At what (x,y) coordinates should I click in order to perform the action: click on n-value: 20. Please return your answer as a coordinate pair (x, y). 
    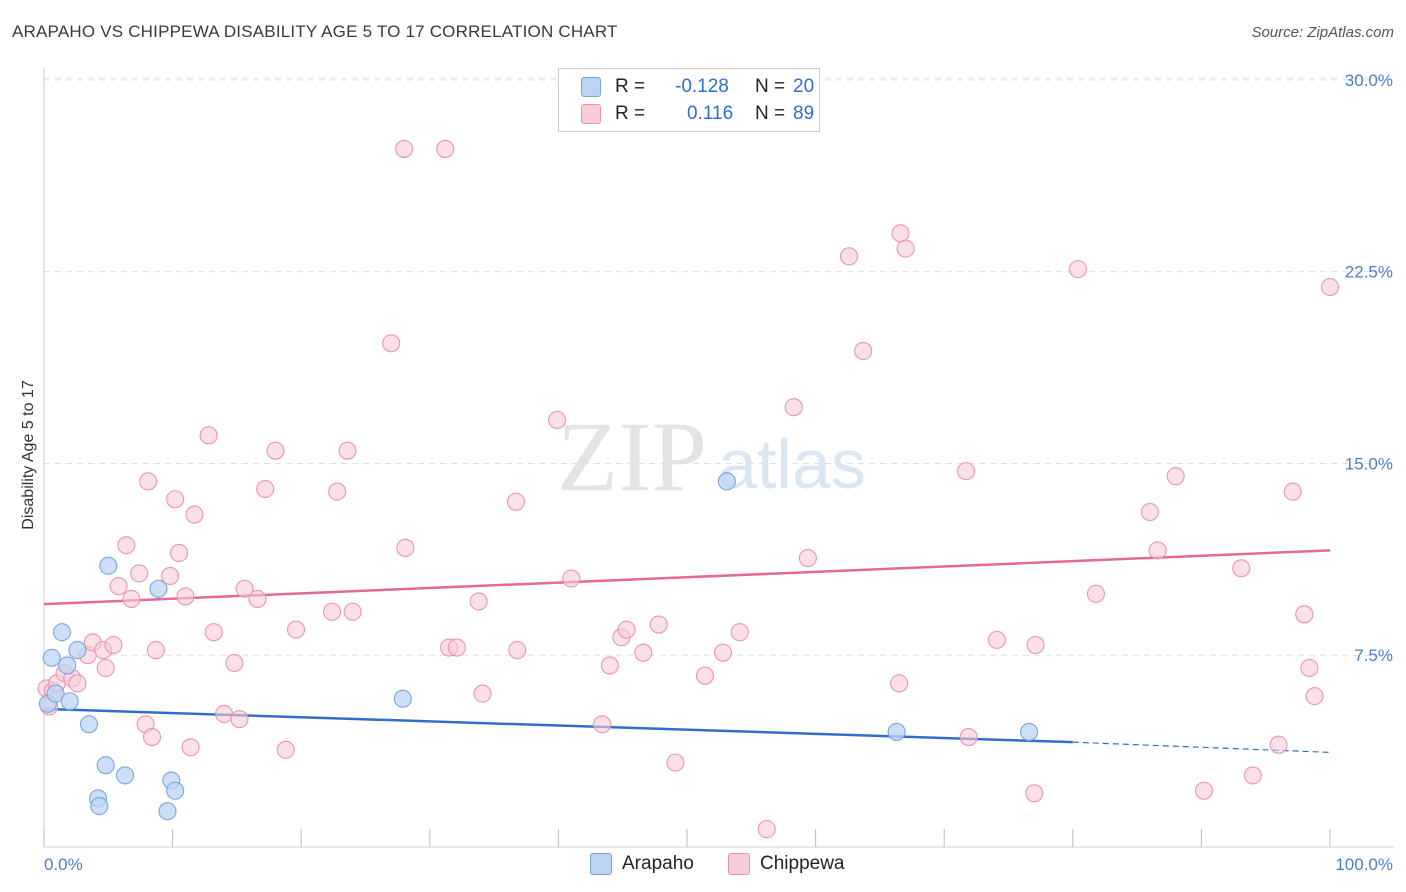
    Looking at the image, I should click on (804, 86).